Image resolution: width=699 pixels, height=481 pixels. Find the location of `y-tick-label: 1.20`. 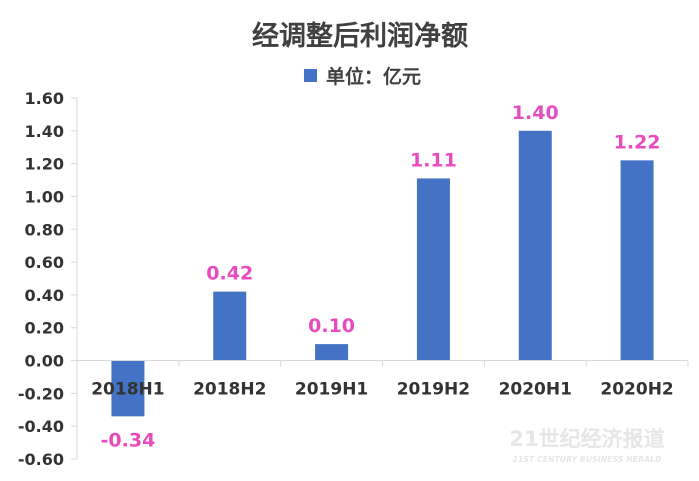

y-tick-label: 1.20 is located at coordinates (44, 164).